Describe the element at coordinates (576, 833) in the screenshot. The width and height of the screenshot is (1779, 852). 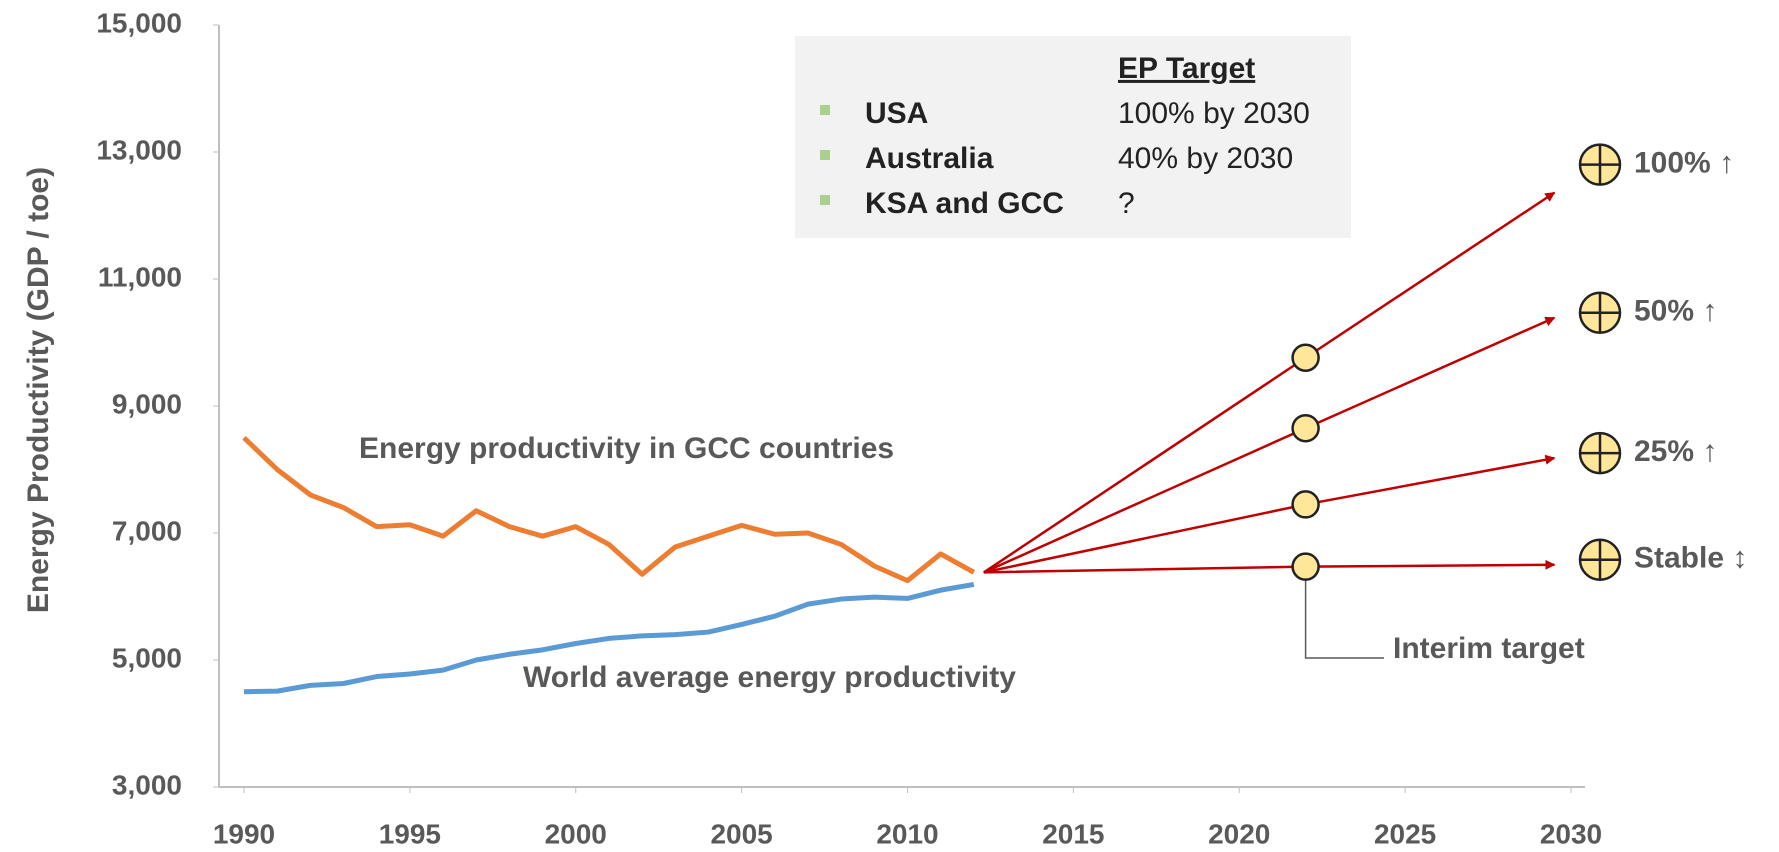
I see `x-tick-label: 2000` at that location.